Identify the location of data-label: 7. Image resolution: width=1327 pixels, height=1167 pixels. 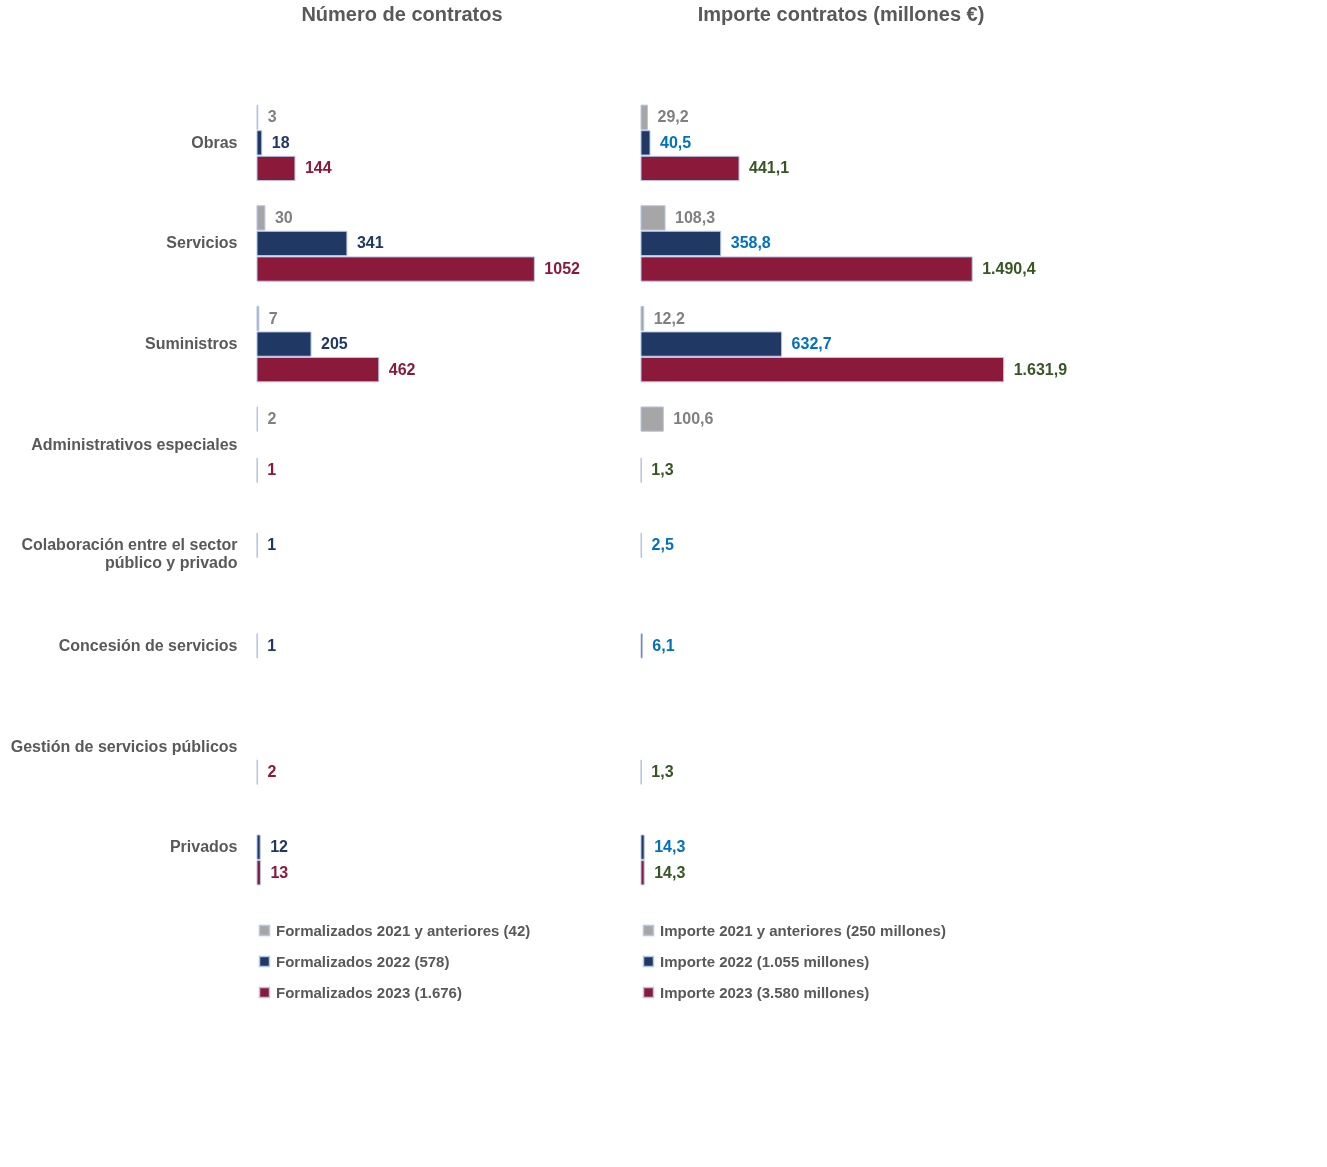
(273, 318).